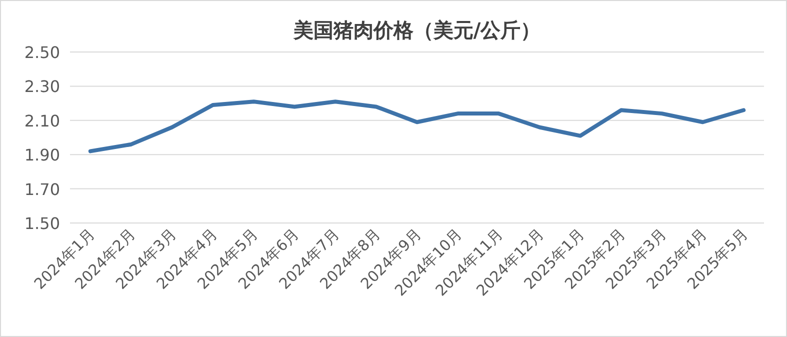 The height and width of the screenshot is (337, 787). What do you see at coordinates (42, 120) in the screenshot?
I see `y-tick-label: 2.10` at bounding box center [42, 120].